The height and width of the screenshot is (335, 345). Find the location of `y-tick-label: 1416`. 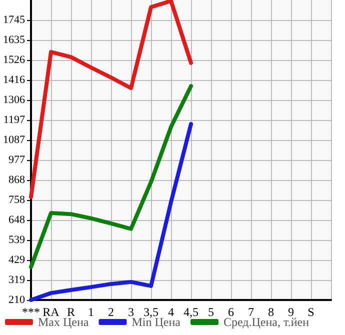

y-tick-label: 1416 is located at coordinates (14, 80).